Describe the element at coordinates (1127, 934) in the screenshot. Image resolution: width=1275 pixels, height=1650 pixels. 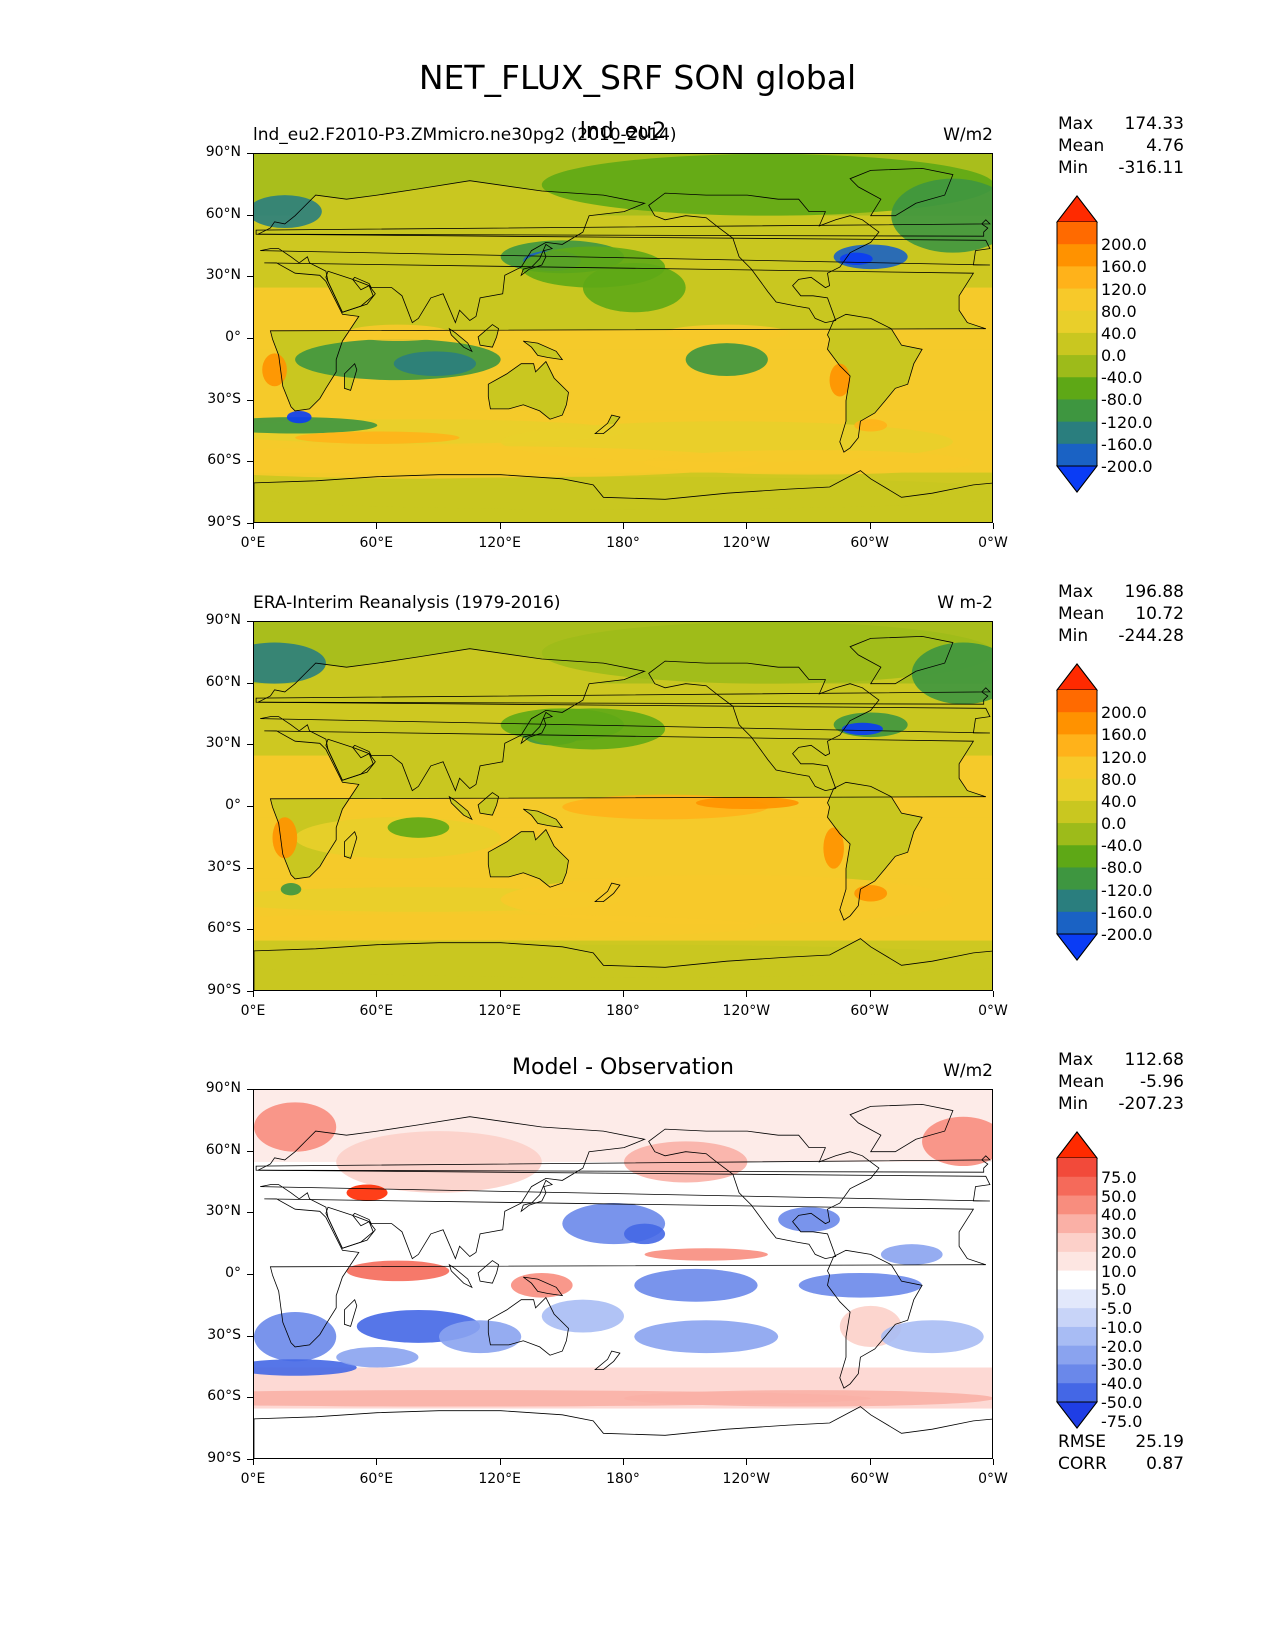
I see `colorbar-tick-label: -200.0` at that location.